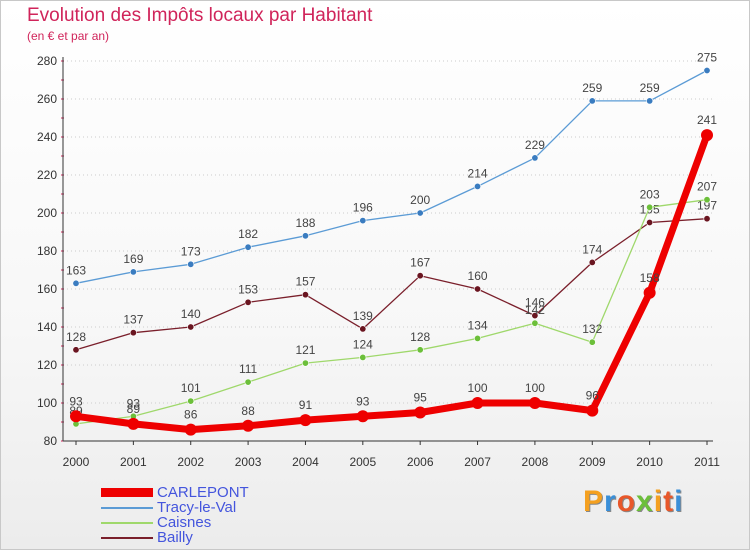  What do you see at coordinates (421, 398) in the screenshot?
I see `data-label-carlepont: 95` at bounding box center [421, 398].